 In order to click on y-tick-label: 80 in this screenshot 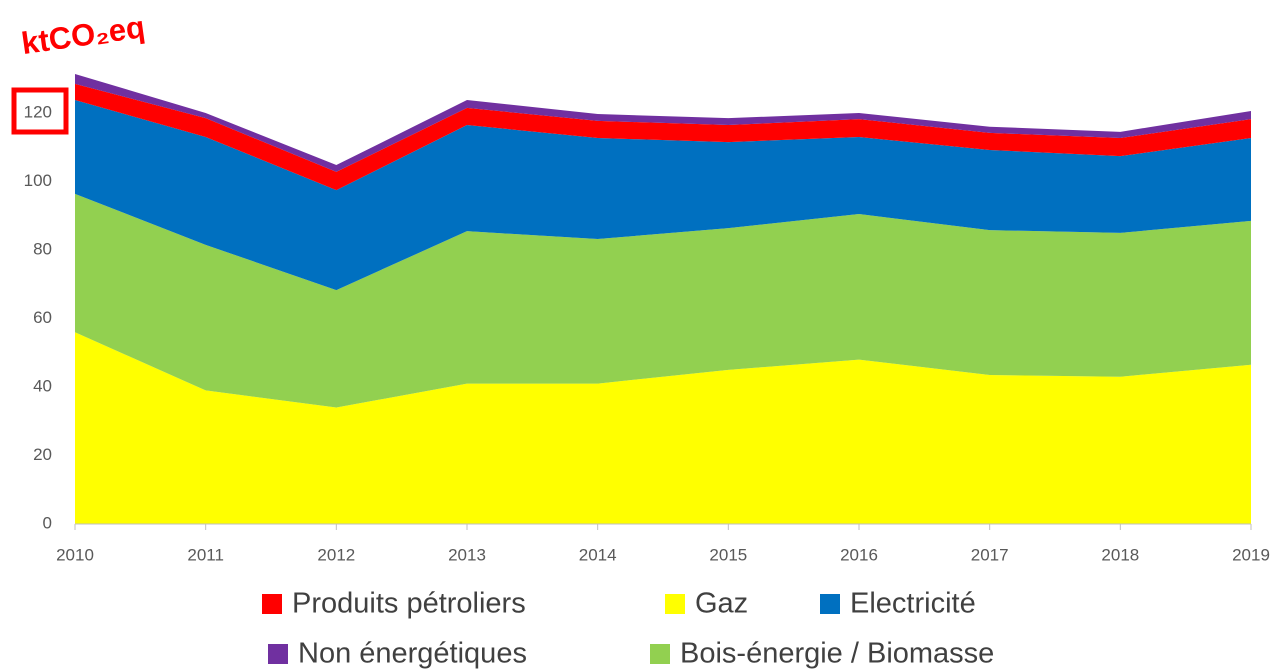, I will do `click(42, 248)`.